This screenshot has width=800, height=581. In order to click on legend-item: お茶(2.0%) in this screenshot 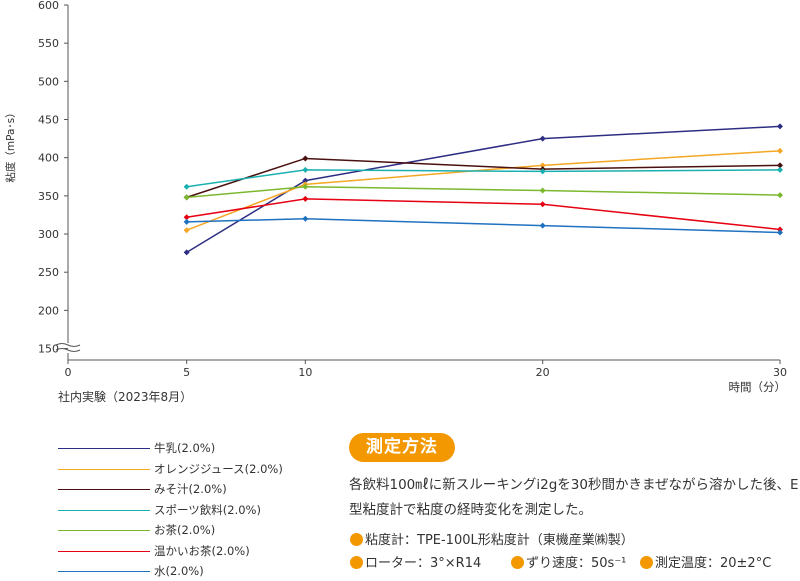, I will do `click(208, 530)`.